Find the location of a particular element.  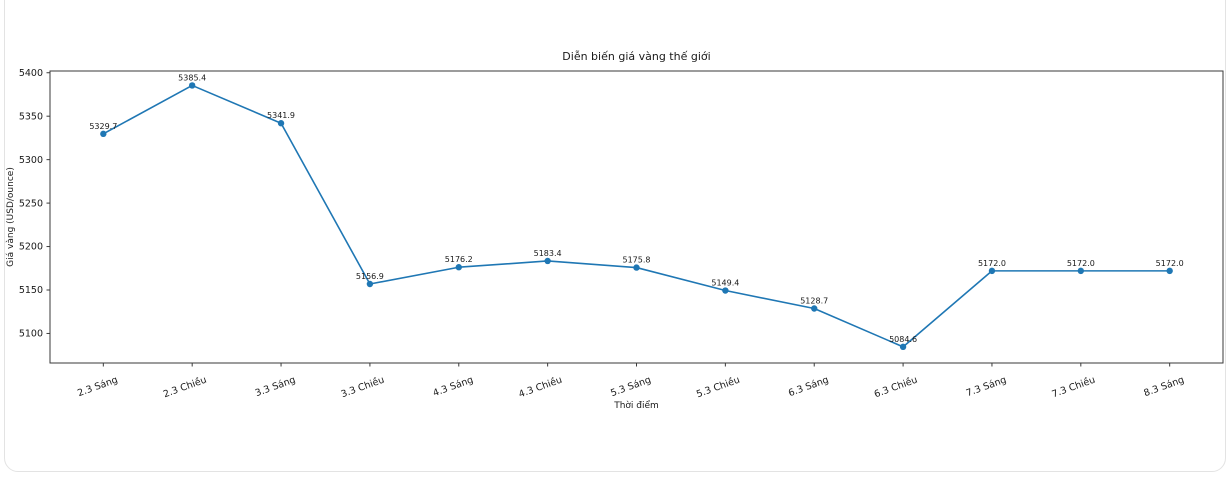

data-point-label: 5176.2 is located at coordinates (459, 259).